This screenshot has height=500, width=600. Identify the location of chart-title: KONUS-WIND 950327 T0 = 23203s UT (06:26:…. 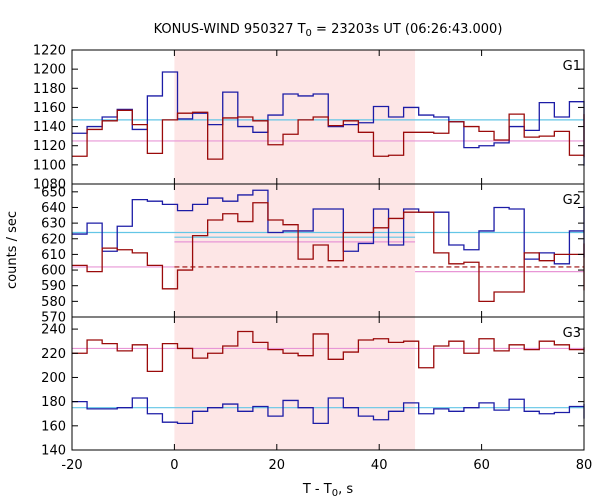
(328, 30).